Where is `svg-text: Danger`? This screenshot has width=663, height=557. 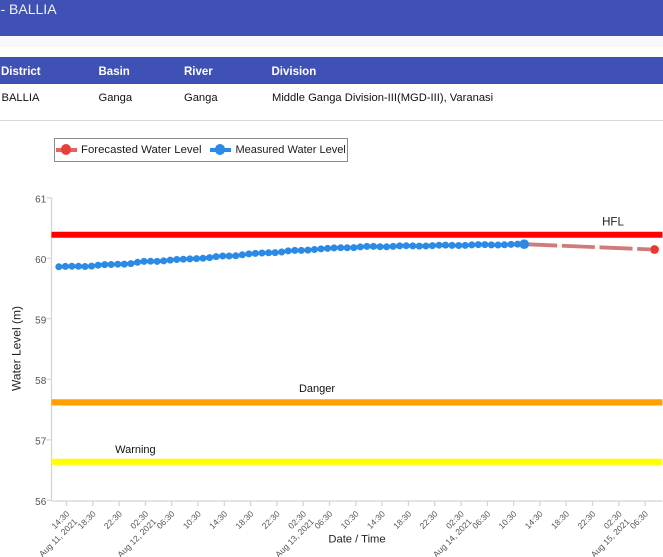
svg-text: Danger is located at coordinates (317, 389).